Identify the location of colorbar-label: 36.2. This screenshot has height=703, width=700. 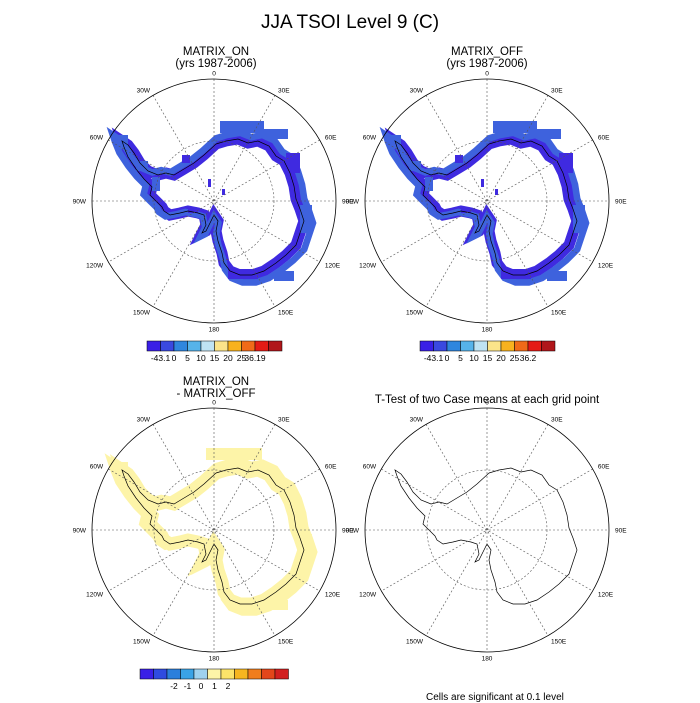
(528, 358).